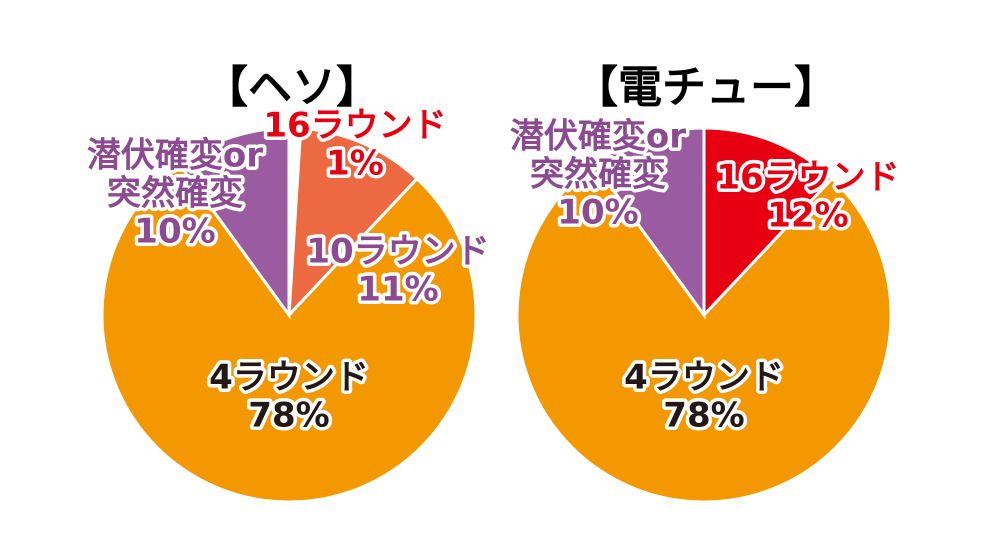  What do you see at coordinates (292, 87) in the screenshot?
I see `chart-title: 【ヘソ】` at bounding box center [292, 87].